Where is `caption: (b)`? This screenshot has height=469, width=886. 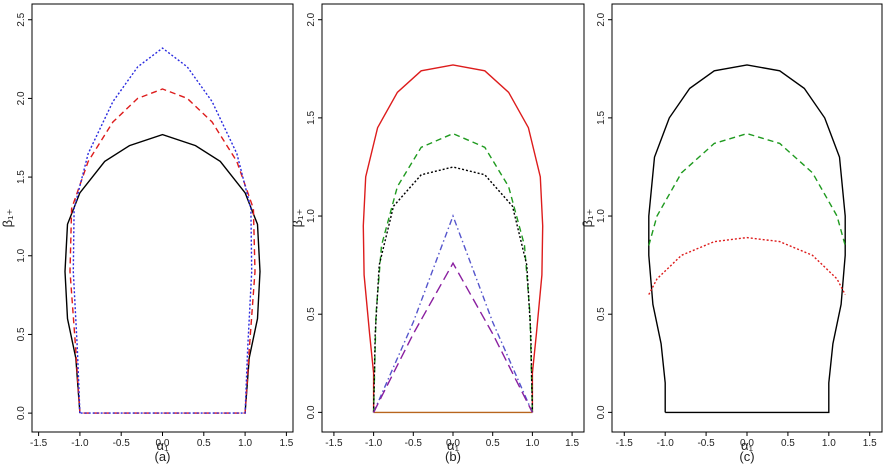 caption: (b) is located at coordinates (453, 456).